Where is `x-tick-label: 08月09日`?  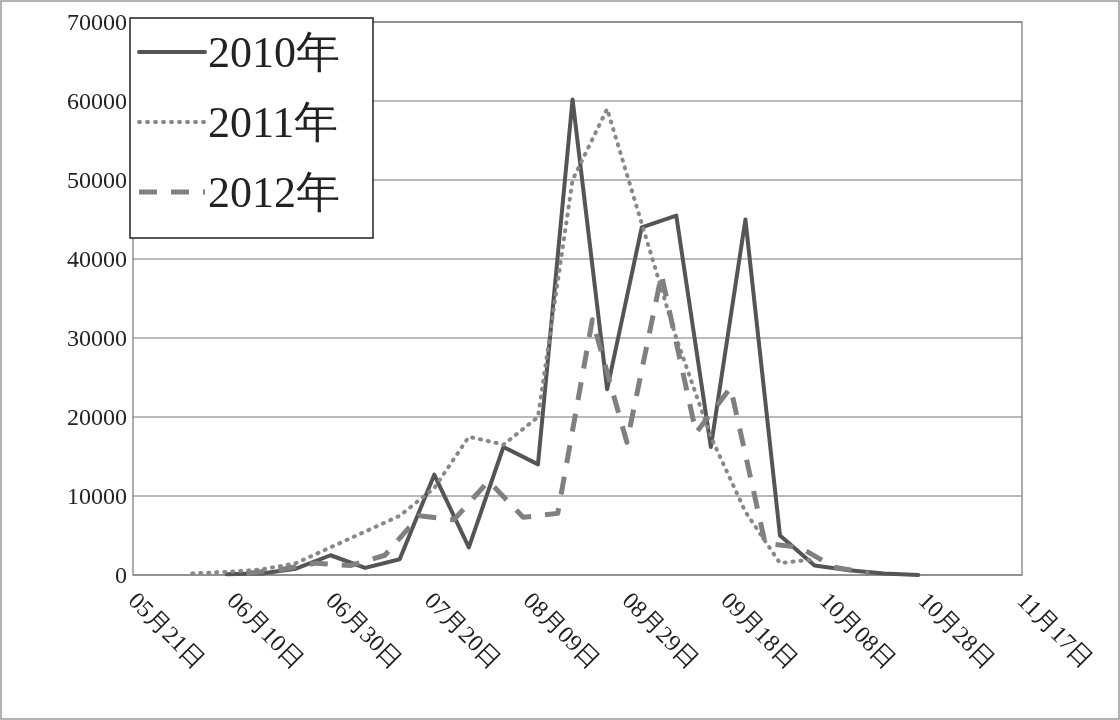 x-tick-label: 08月09日 is located at coordinates (561, 630).